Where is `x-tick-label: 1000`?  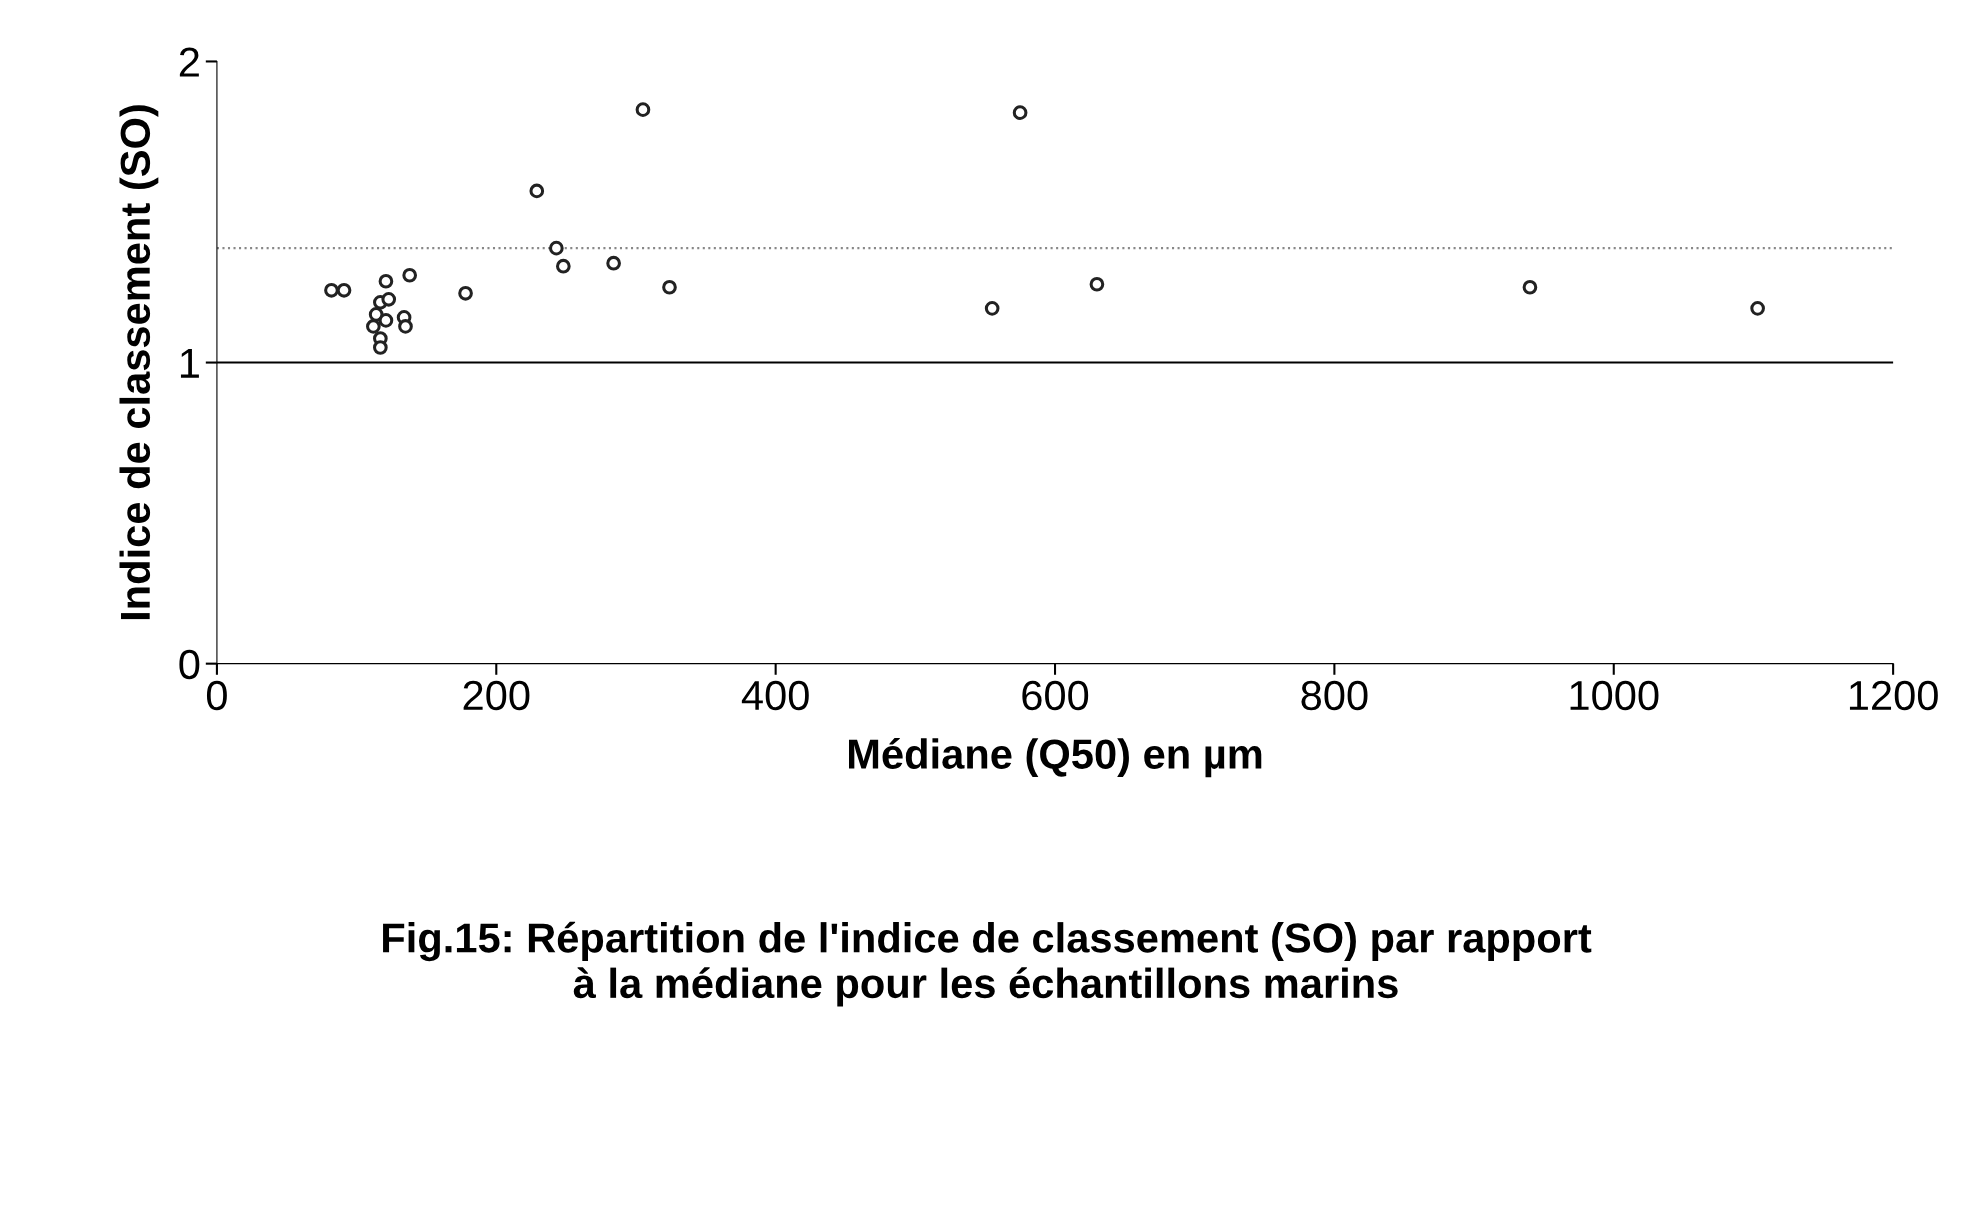
x-tick-label: 1000 is located at coordinates (1614, 695).